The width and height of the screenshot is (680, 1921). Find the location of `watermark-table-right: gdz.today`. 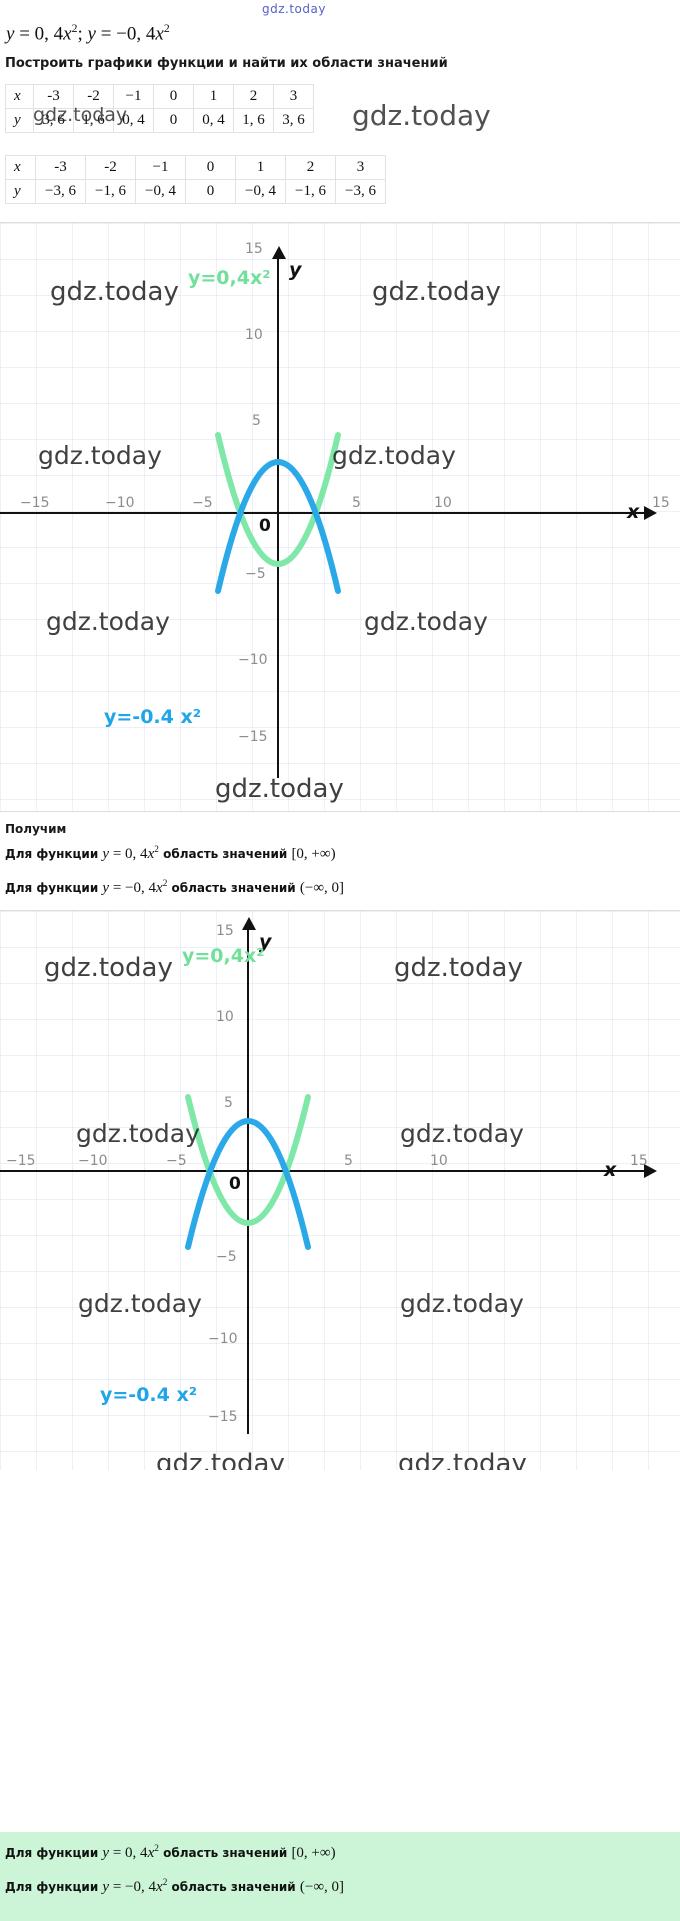

watermark-table-right: gdz.today is located at coordinates (421, 115).